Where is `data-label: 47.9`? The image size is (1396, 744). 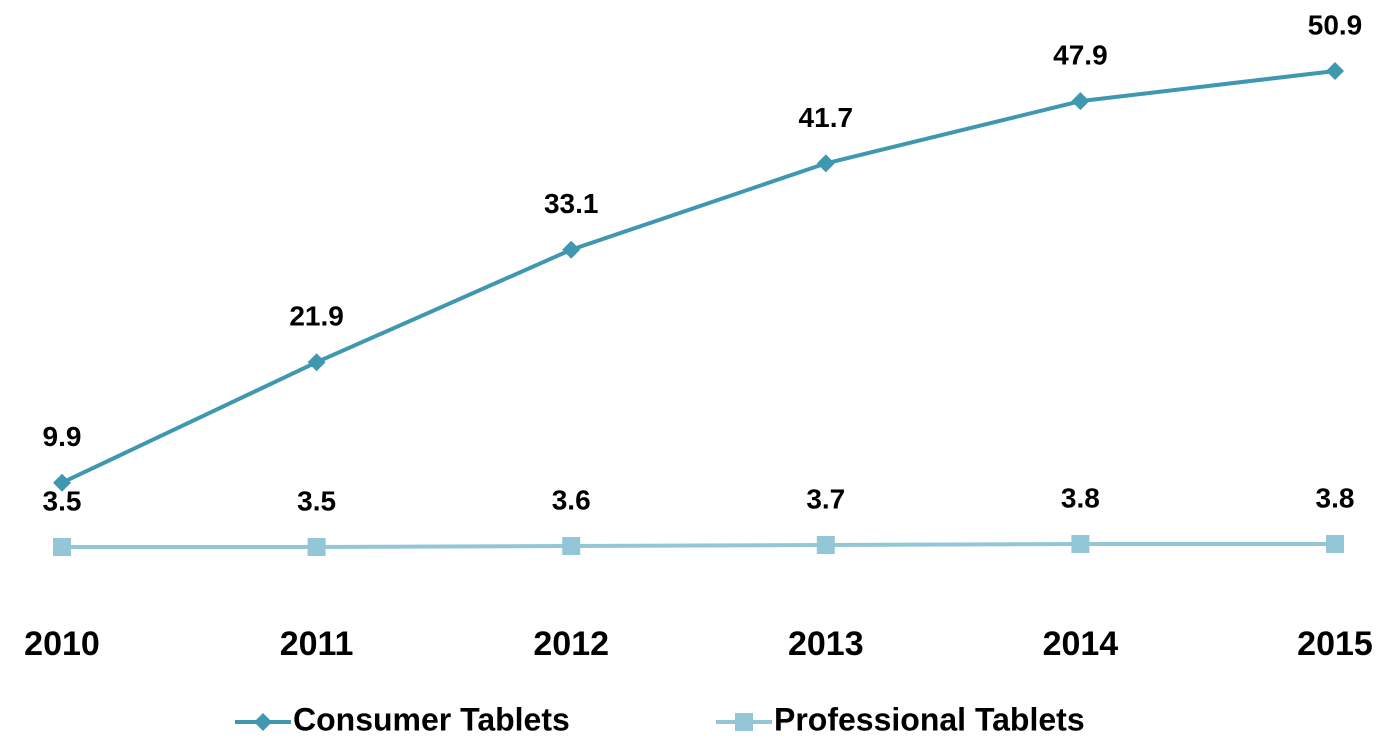
data-label: 47.9 is located at coordinates (1080, 55).